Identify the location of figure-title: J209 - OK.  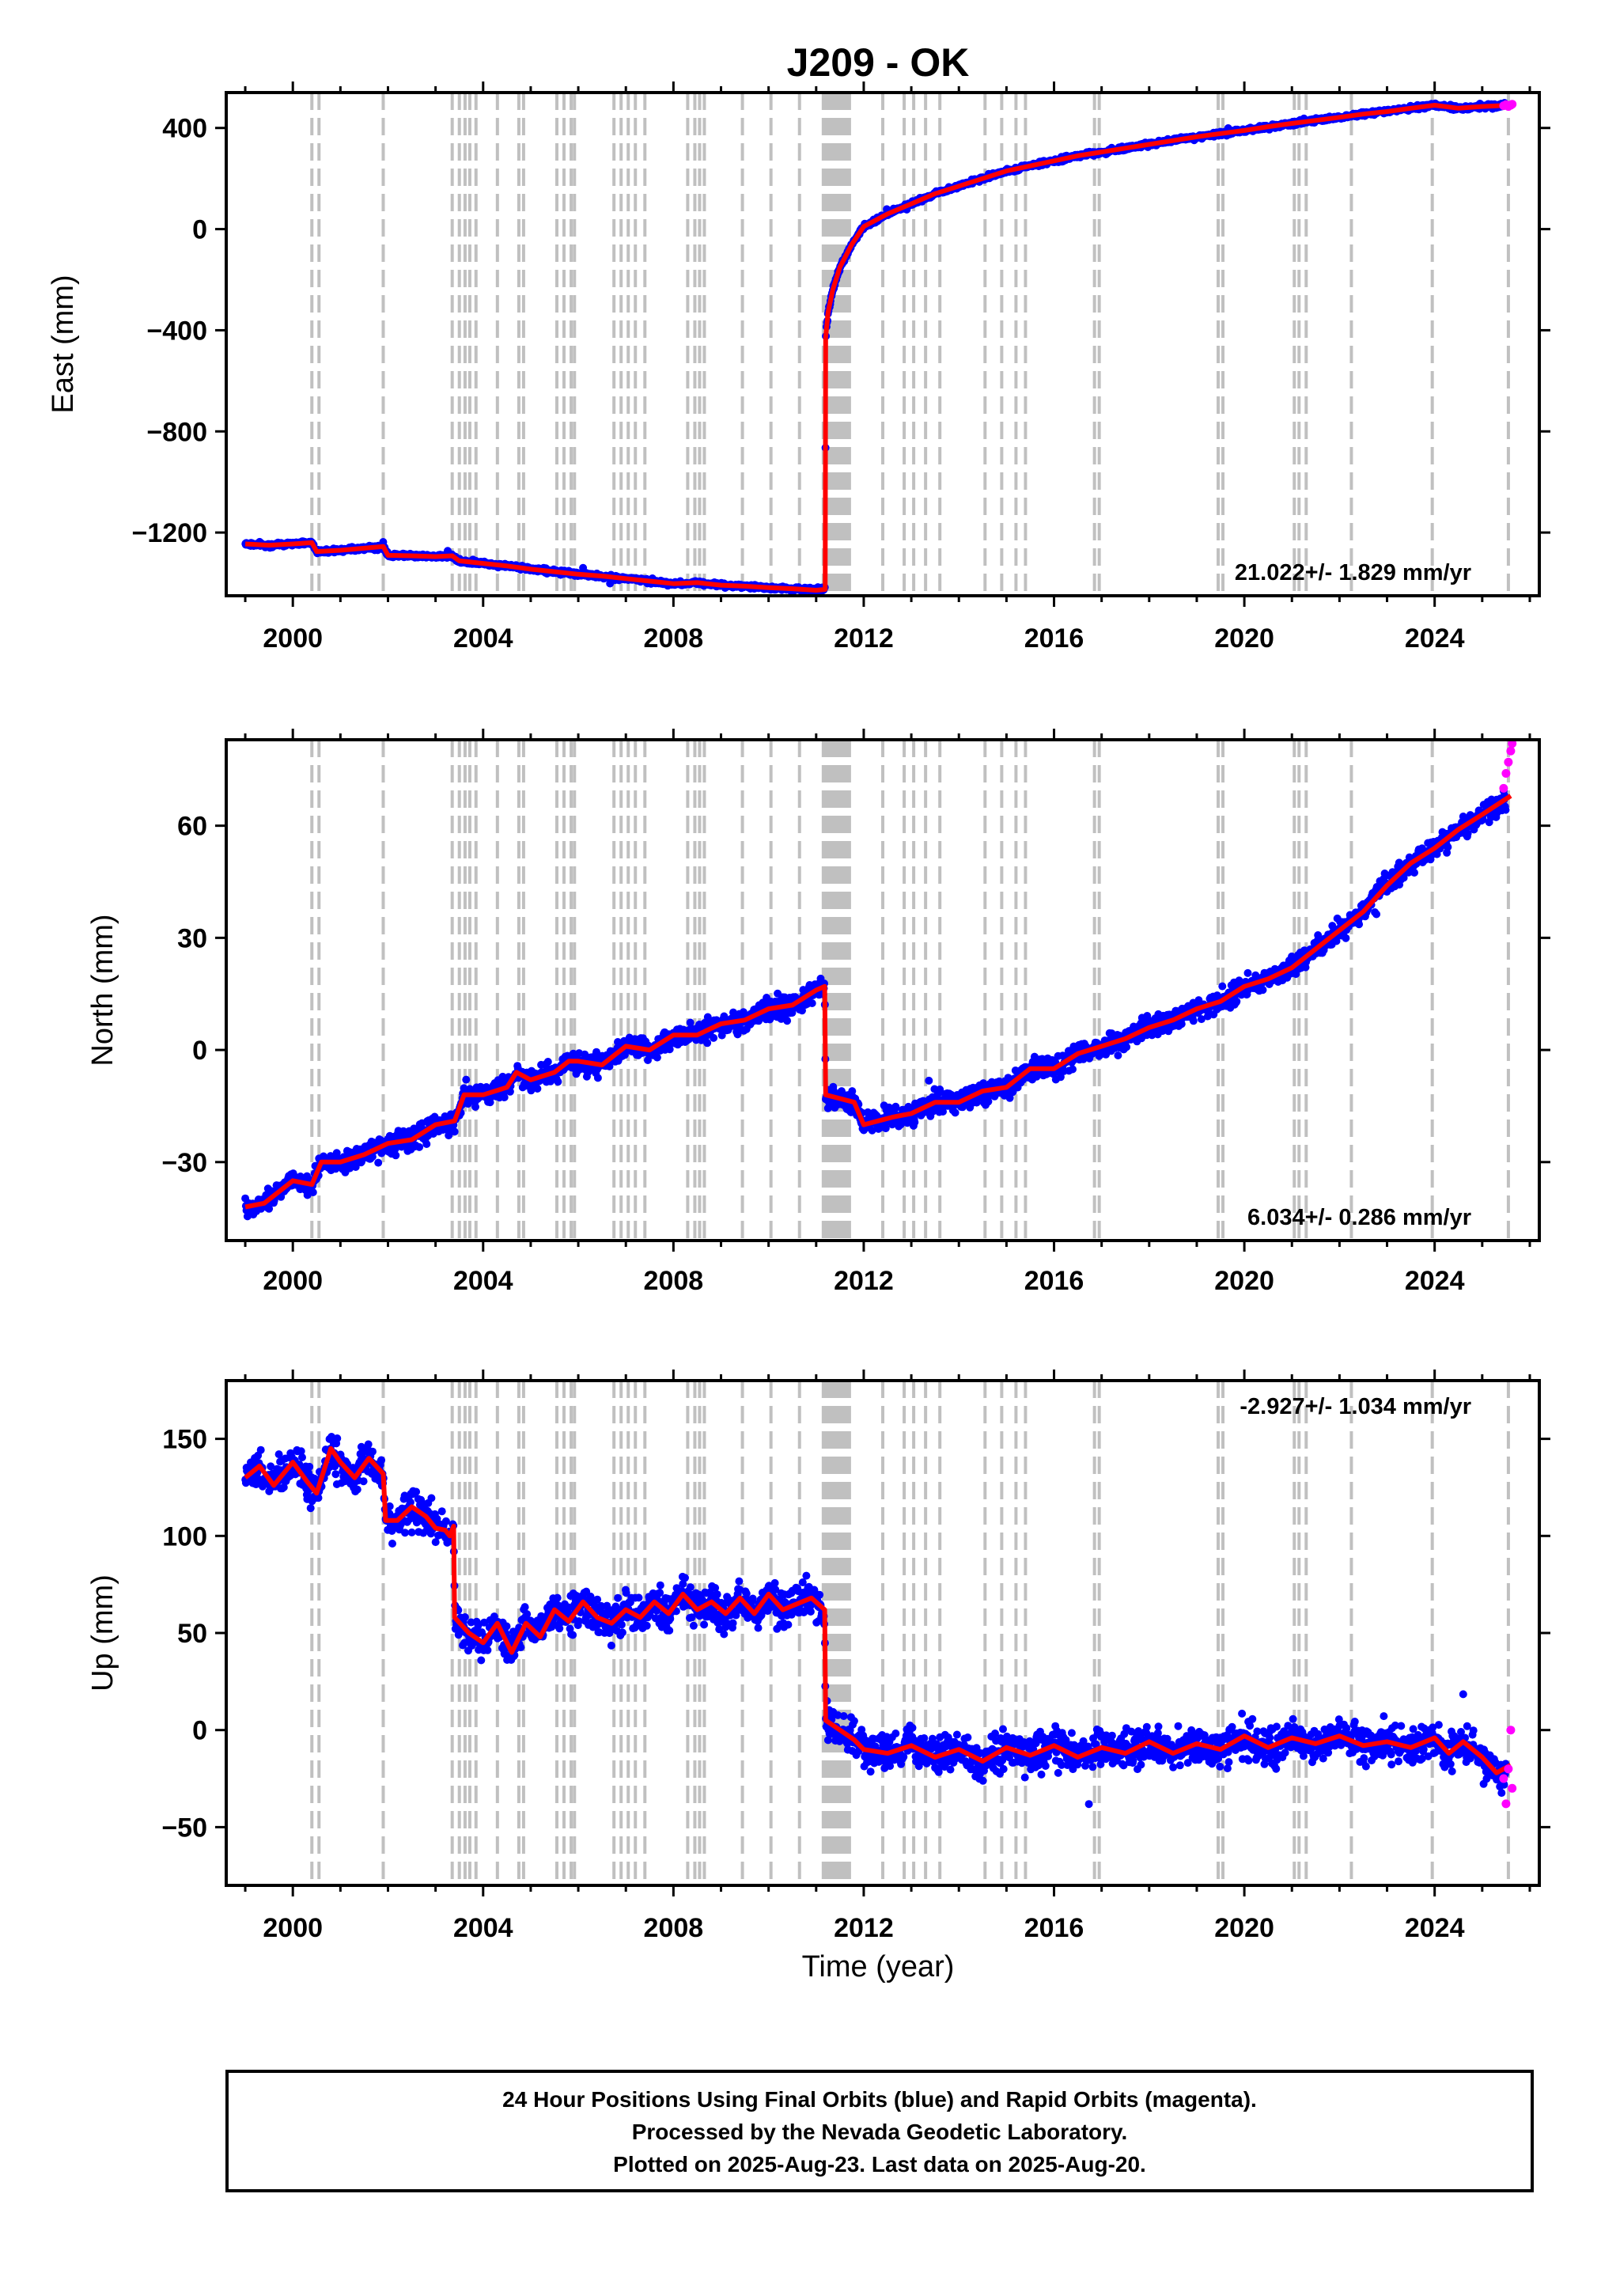
(879, 63).